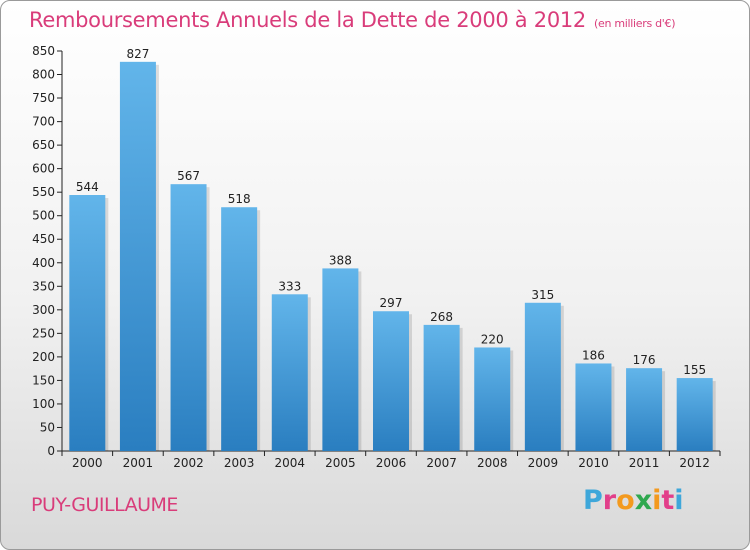 This screenshot has height=550, width=750. What do you see at coordinates (239, 199) in the screenshot?
I see `bar-value-label: 518` at bounding box center [239, 199].